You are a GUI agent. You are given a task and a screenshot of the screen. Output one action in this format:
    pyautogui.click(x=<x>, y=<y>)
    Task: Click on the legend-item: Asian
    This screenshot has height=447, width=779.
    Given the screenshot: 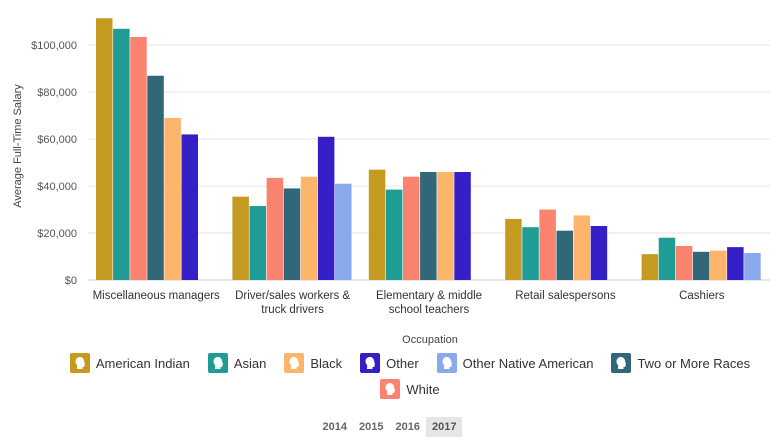 What is the action you would take?
    pyautogui.click(x=237, y=363)
    